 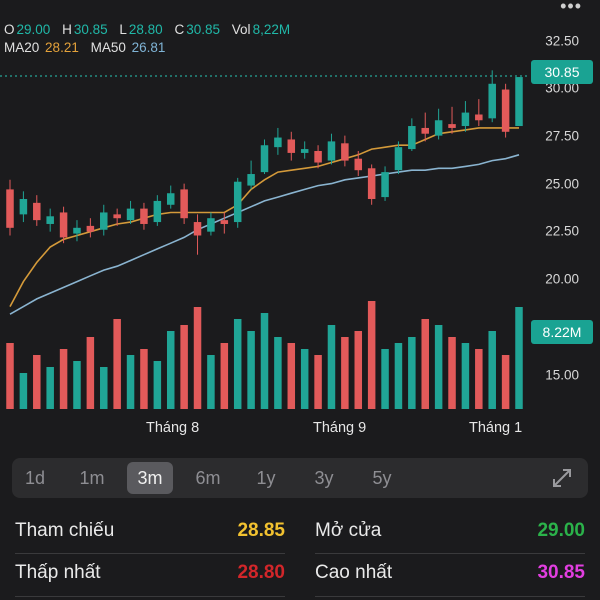 I want to click on ma20-label: MA20, so click(x=22, y=47).